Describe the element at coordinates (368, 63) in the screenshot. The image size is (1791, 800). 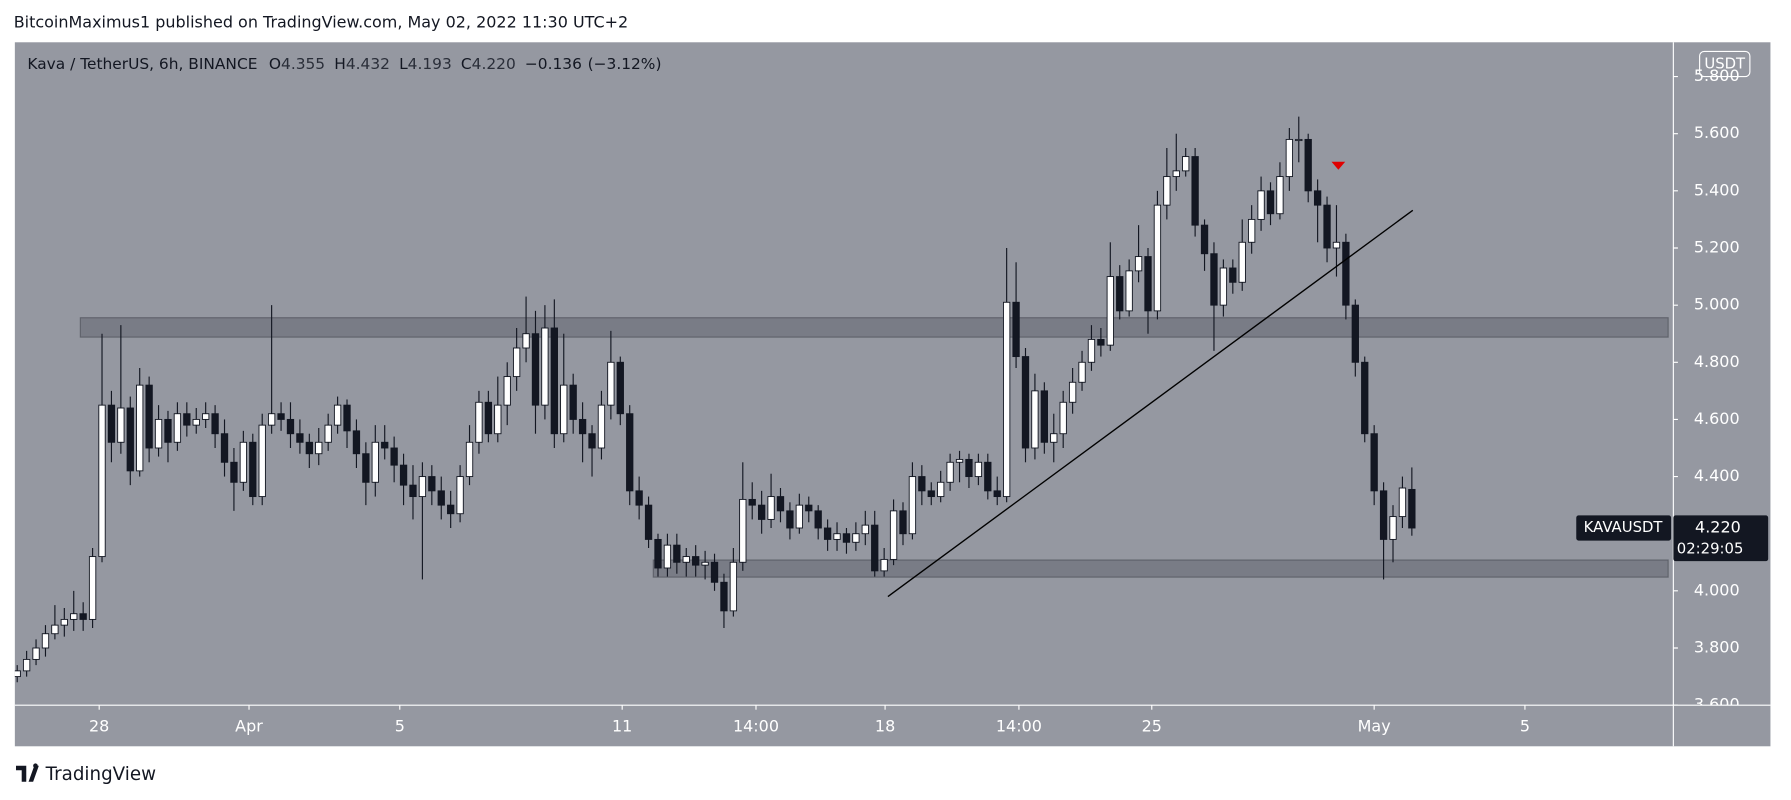
I see `ohlc-value: 4.432` at that location.